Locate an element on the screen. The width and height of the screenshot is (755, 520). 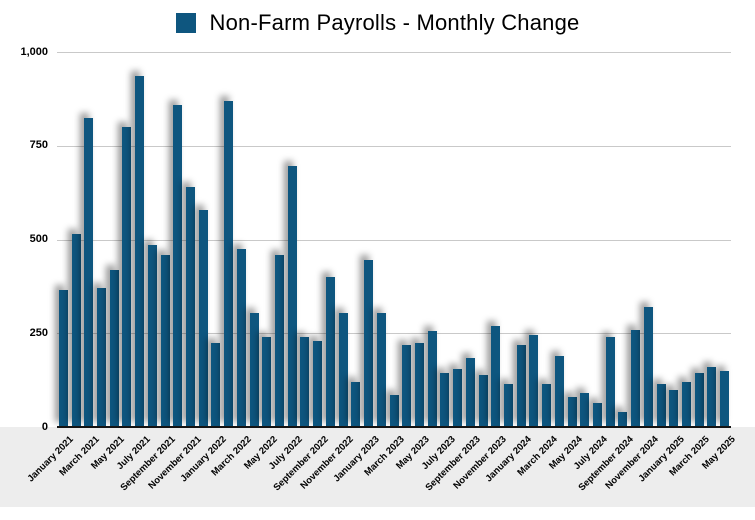
y-tick-label: 1,000 is located at coordinates (34, 51).